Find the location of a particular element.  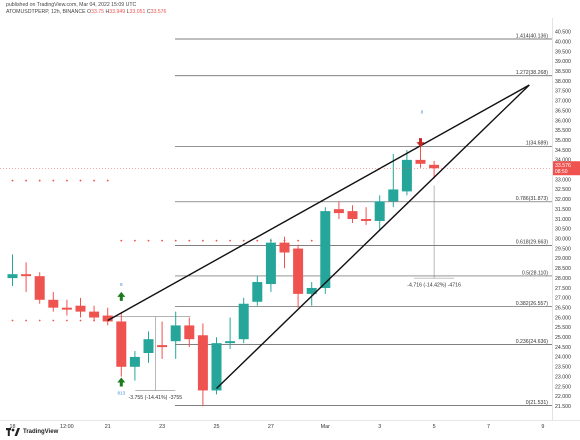

fib-level-label: 0.786(31.873) is located at coordinates (532, 199).